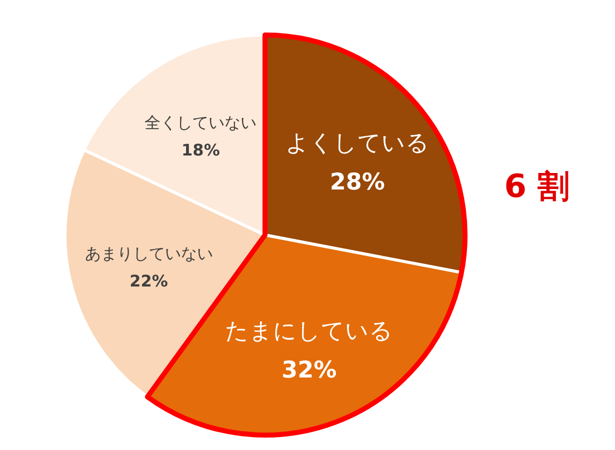 The image size is (615, 450). Describe the element at coordinates (200, 122) in the screenshot. I see `slice-label: 全くしていない` at that location.